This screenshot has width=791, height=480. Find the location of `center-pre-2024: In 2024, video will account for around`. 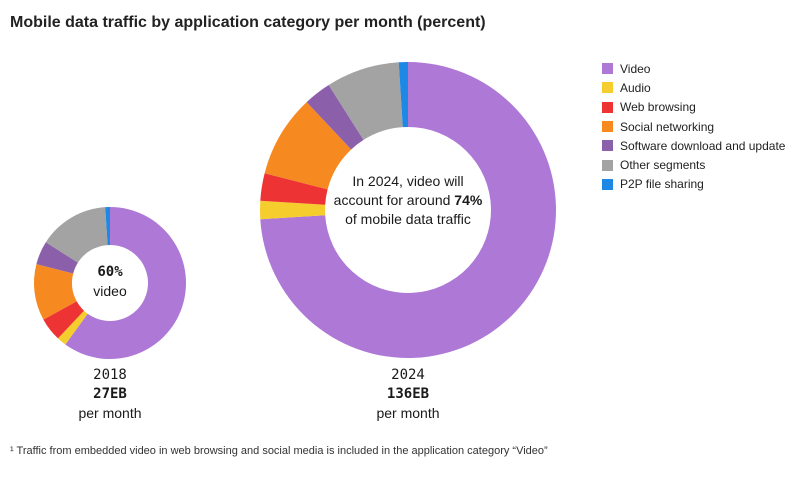

center-pre-2024: In 2024, video will account for around is located at coordinates (398, 190).